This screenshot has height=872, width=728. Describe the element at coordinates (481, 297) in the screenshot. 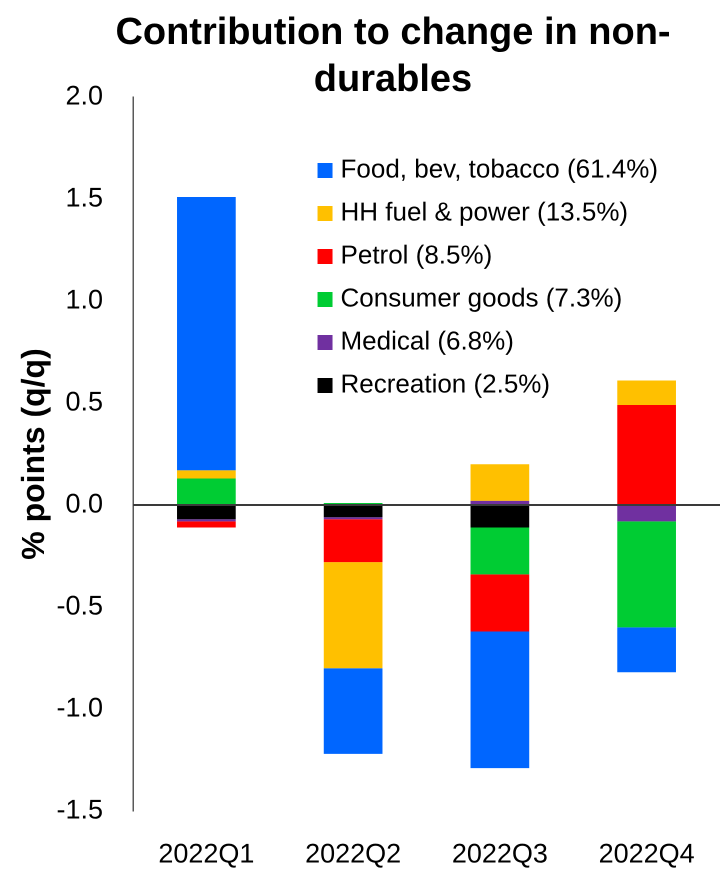

I see `legend-label: Consumer goods (7.3%)` at that location.